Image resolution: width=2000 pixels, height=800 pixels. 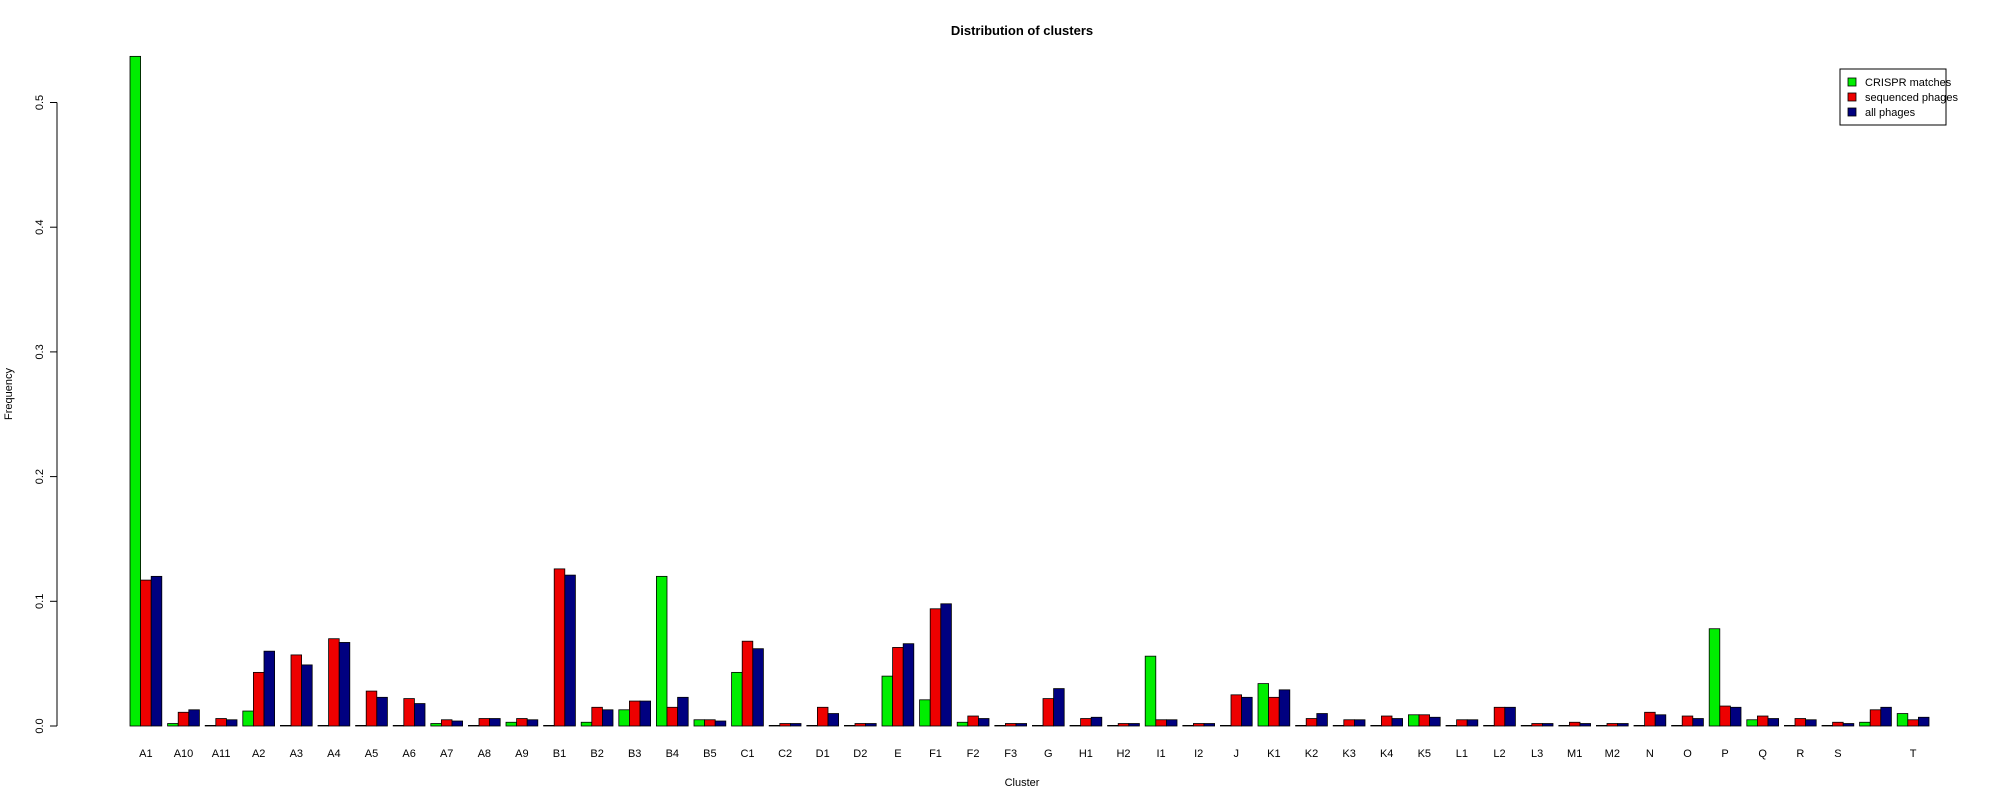 I want to click on bar-A9-sequenced-phages, so click(x=522, y=722).